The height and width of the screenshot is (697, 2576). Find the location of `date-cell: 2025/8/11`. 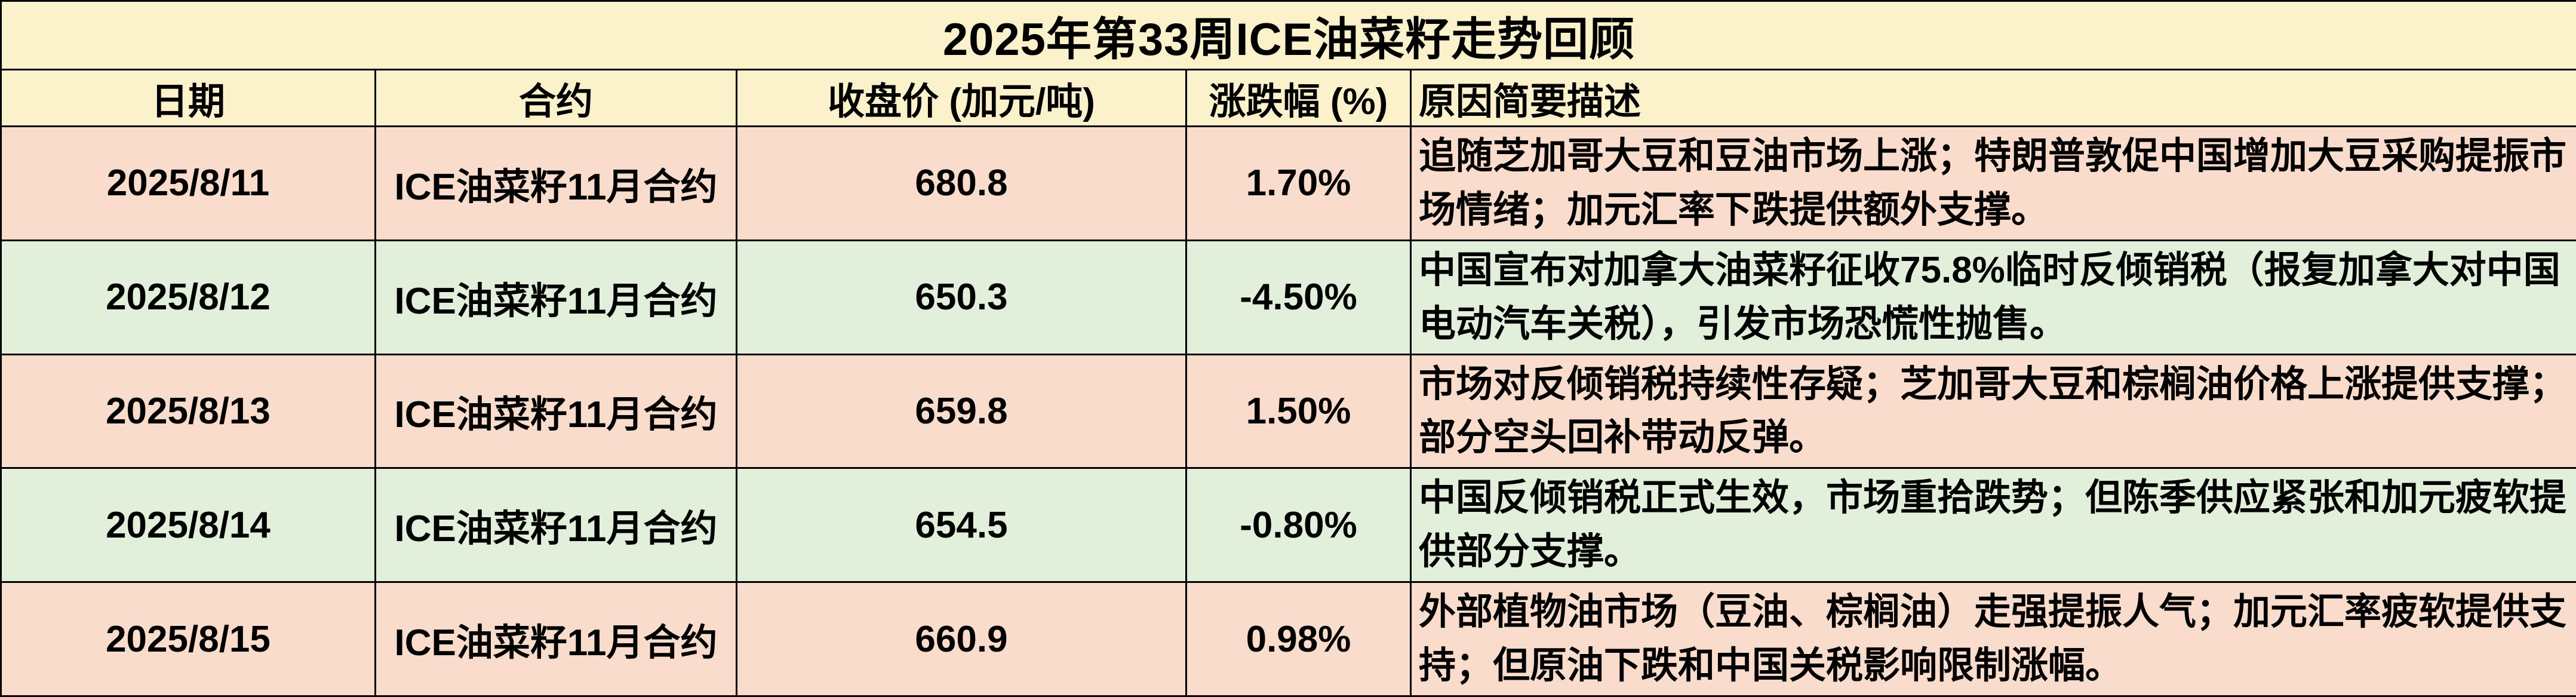

date-cell: 2025/8/11 is located at coordinates (188, 184).